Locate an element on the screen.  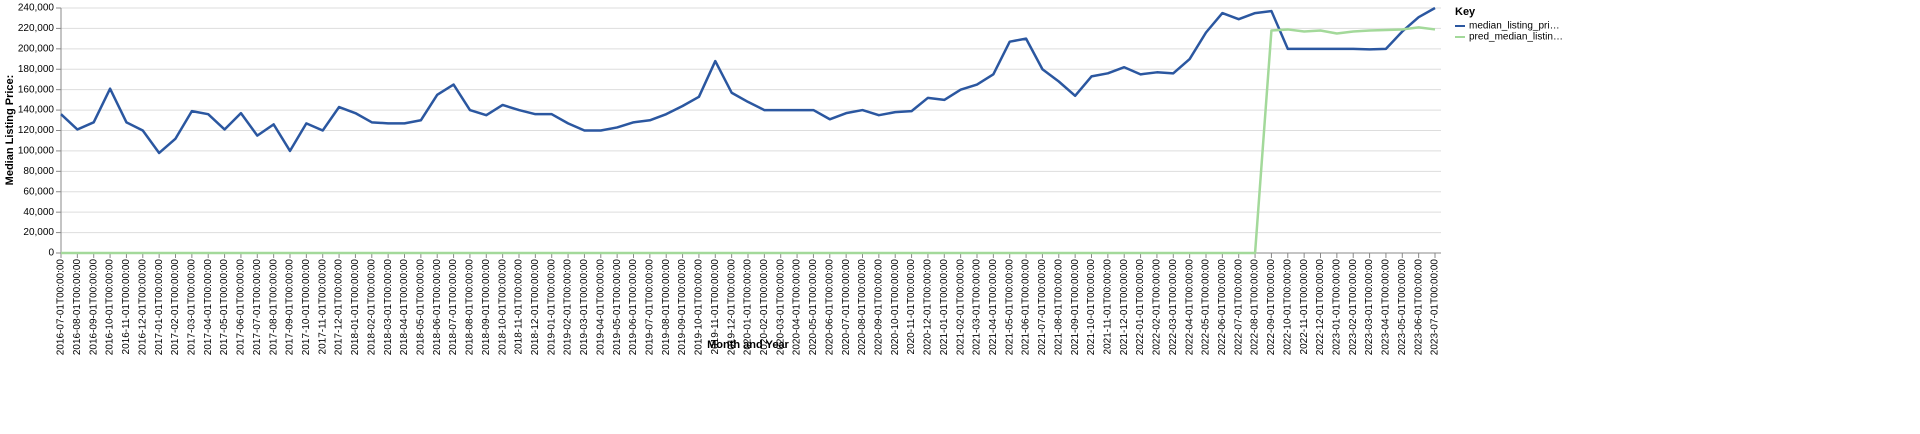
y-tick-label: 160,000 is located at coordinates (36, 89).